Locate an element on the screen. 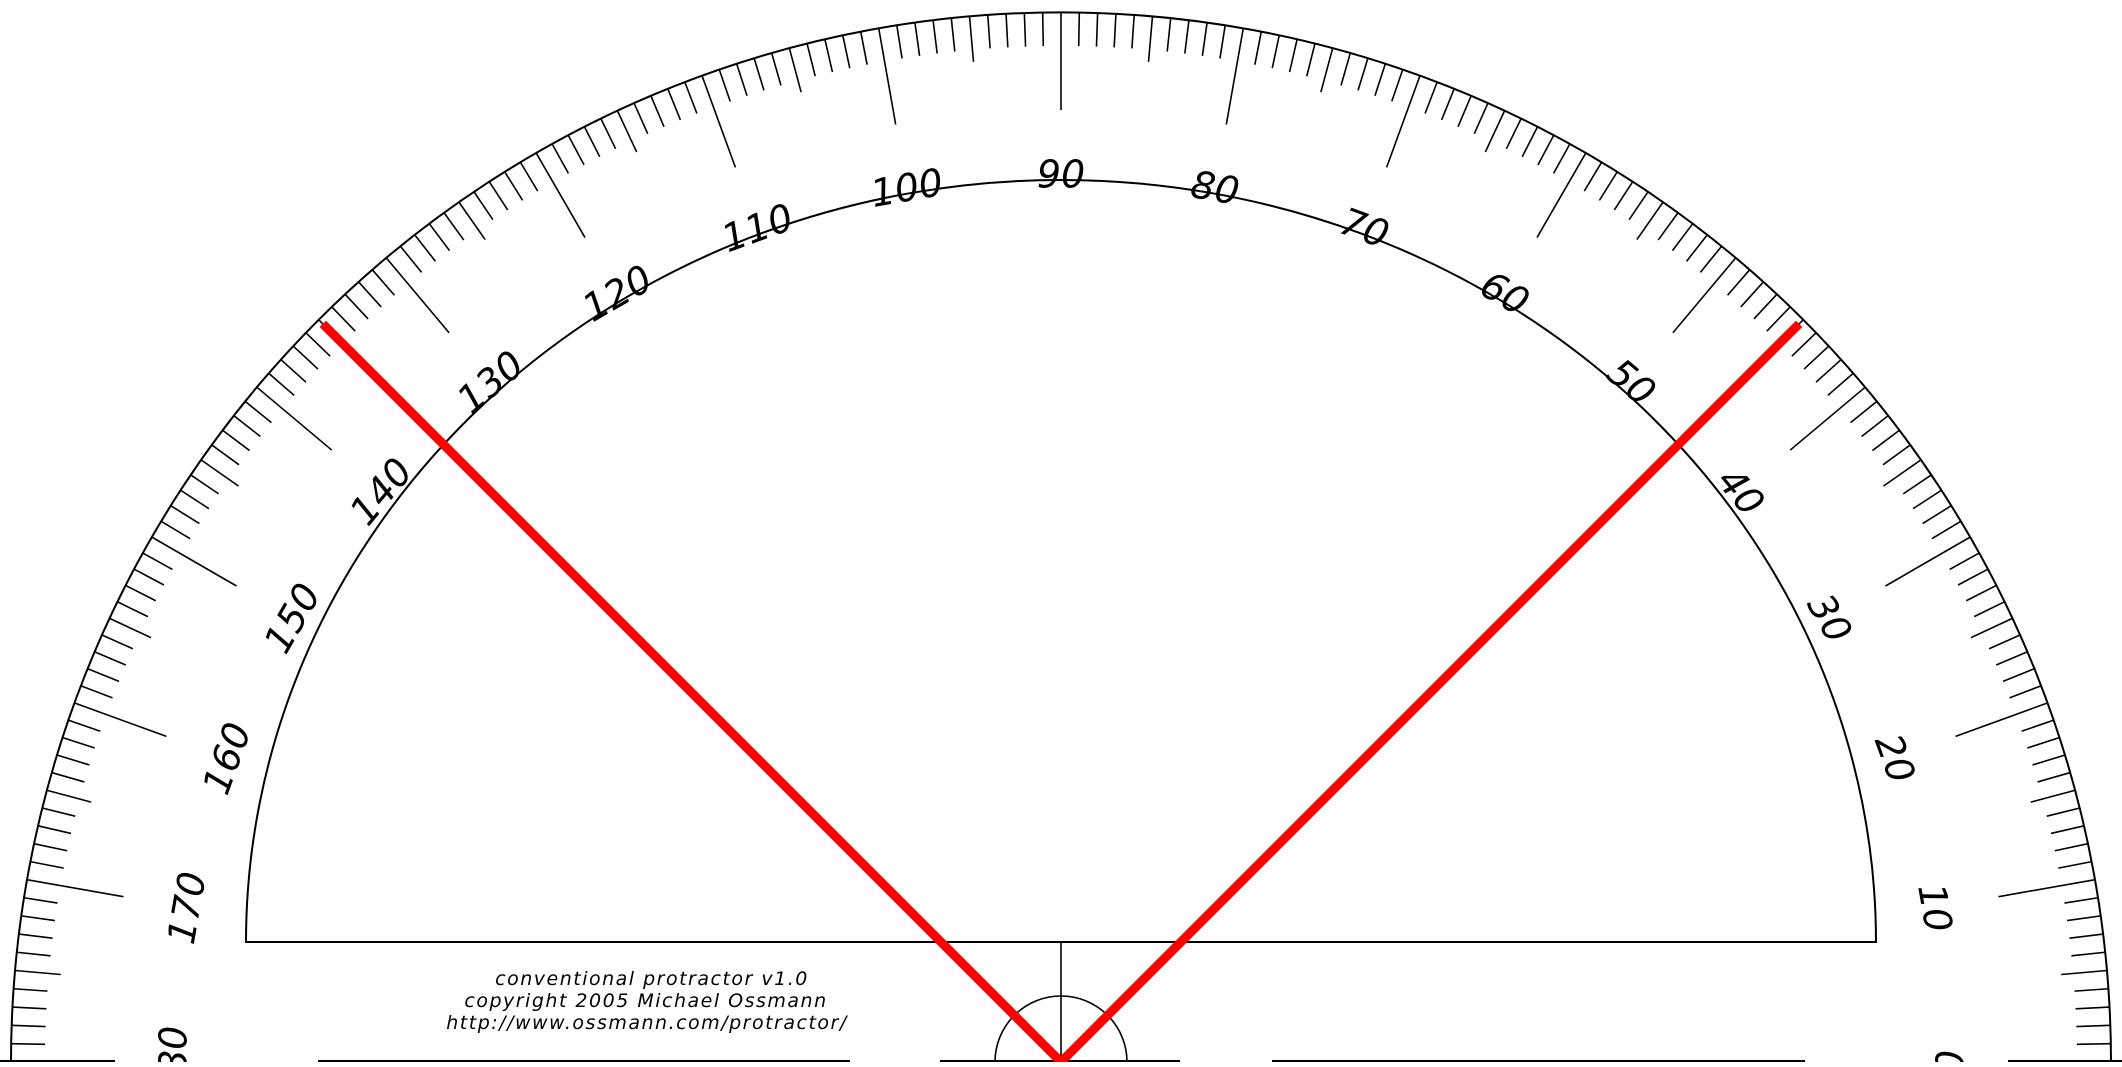 The width and height of the screenshot is (2122, 1067). label-0: 0 is located at coordinates (1949, 1056).